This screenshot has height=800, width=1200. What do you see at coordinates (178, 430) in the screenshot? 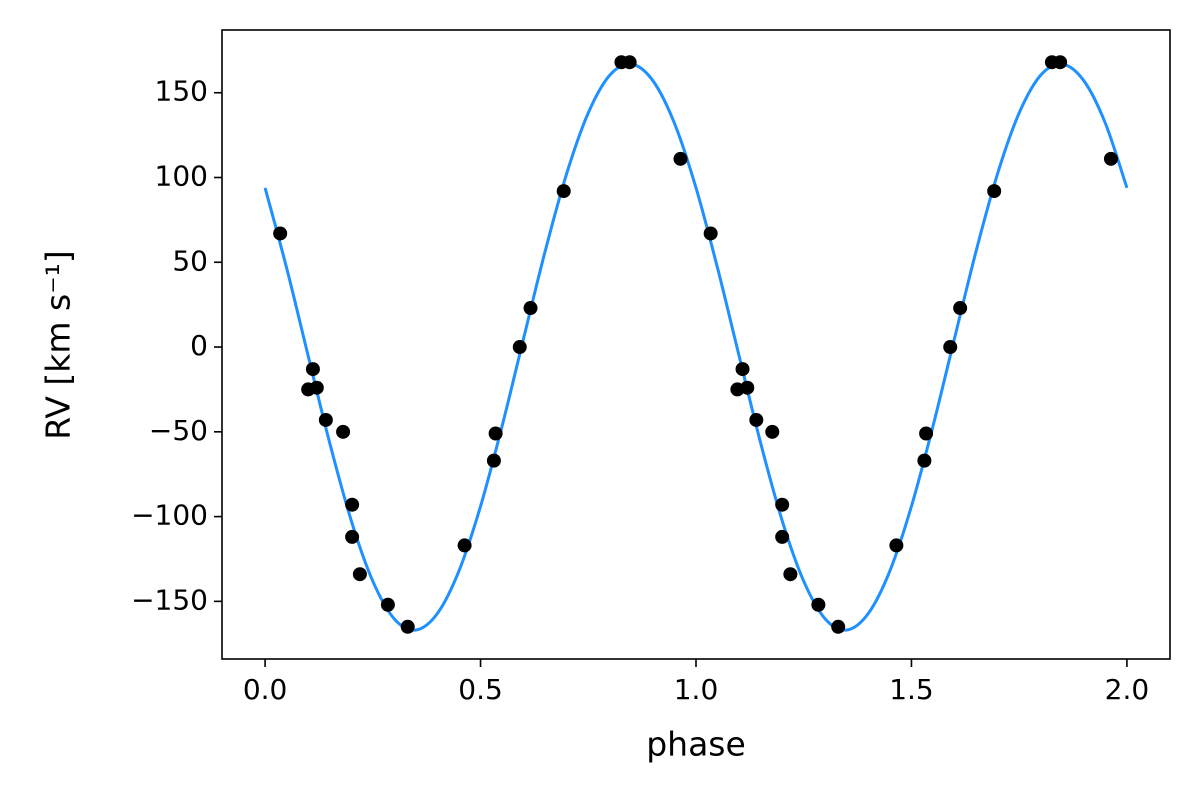
I see `y-tick-label: −50` at bounding box center [178, 430].